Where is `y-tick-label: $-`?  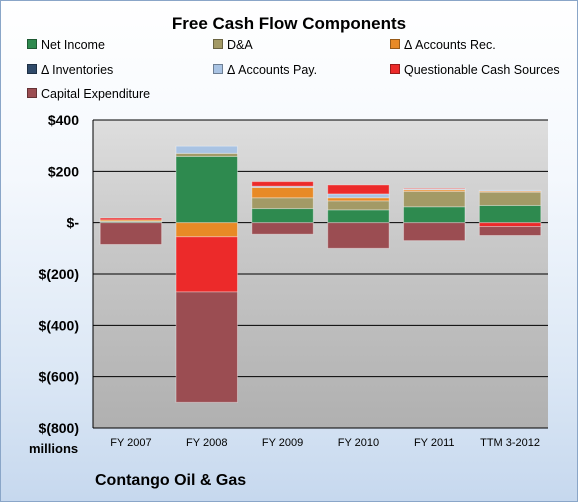 y-tick-label: $- is located at coordinates (73, 223).